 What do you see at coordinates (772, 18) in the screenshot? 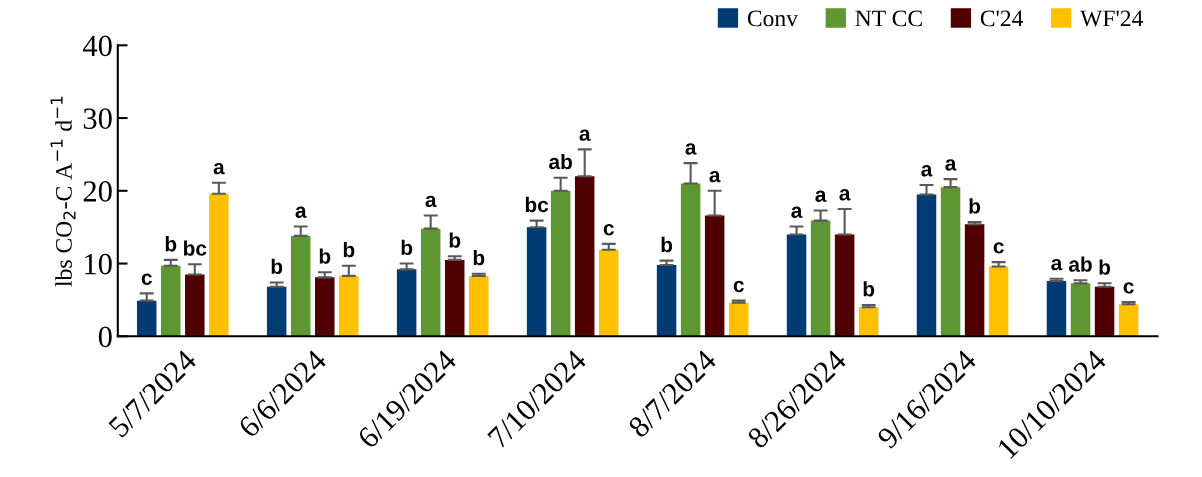
I see `legend-label: Conv` at bounding box center [772, 18].